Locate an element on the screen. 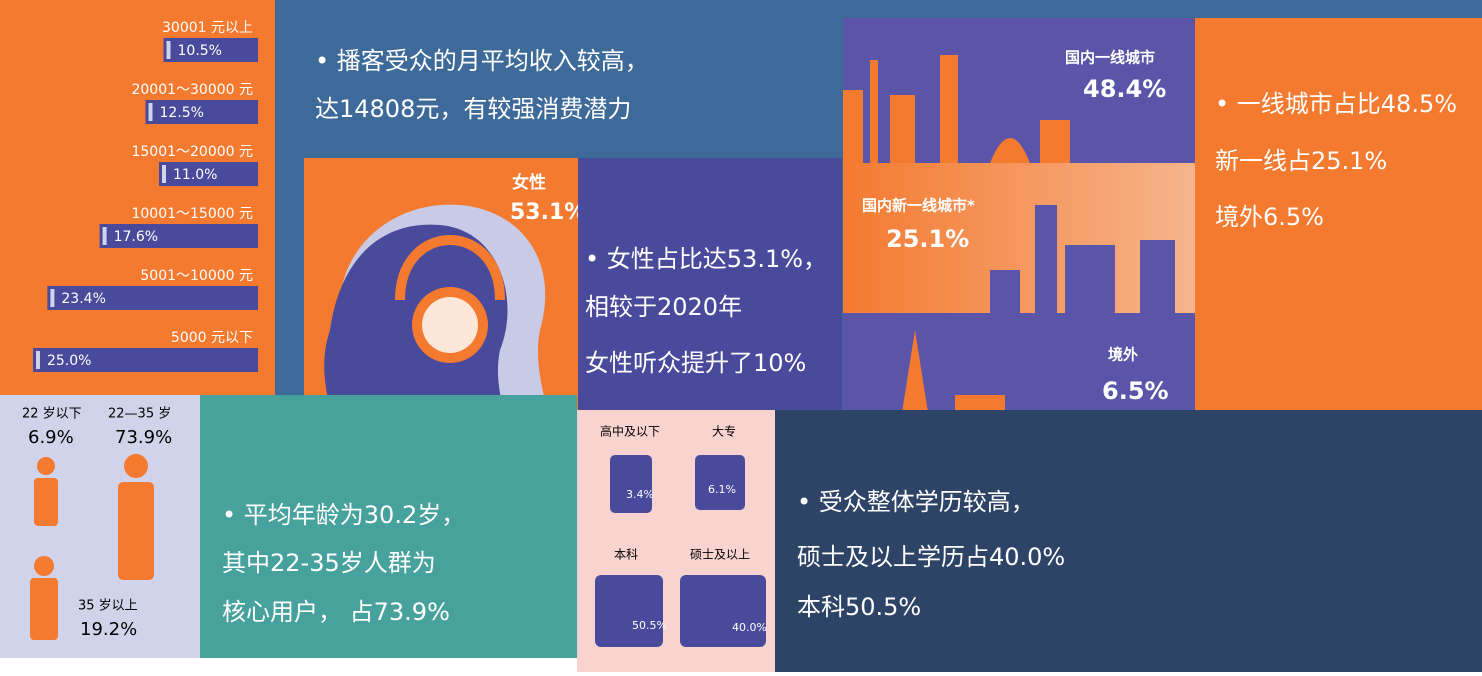 This screenshot has height=676, width=1482. value: 6.1% is located at coordinates (722, 489).